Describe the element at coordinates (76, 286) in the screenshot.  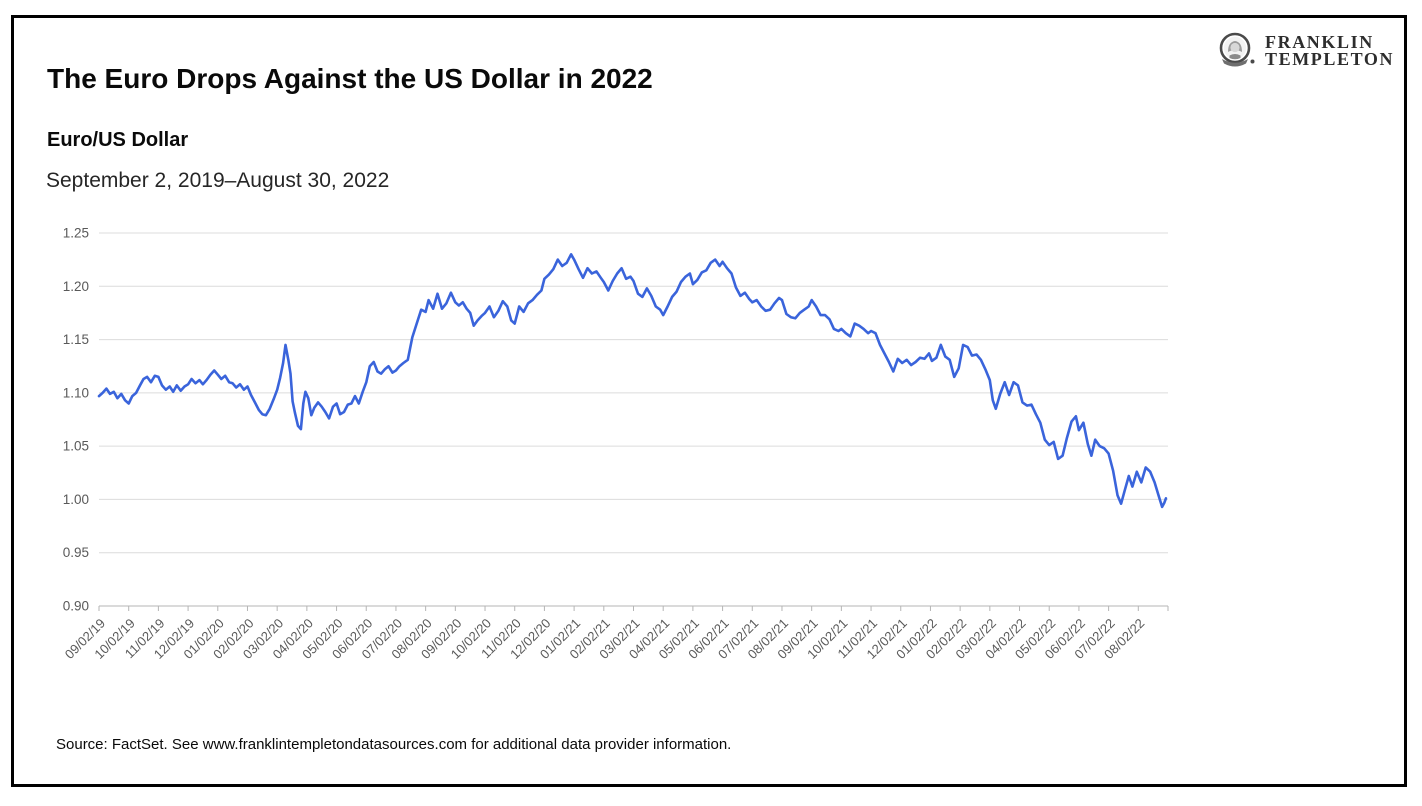
I see `y-axis-tick-label: 1.20` at that location.